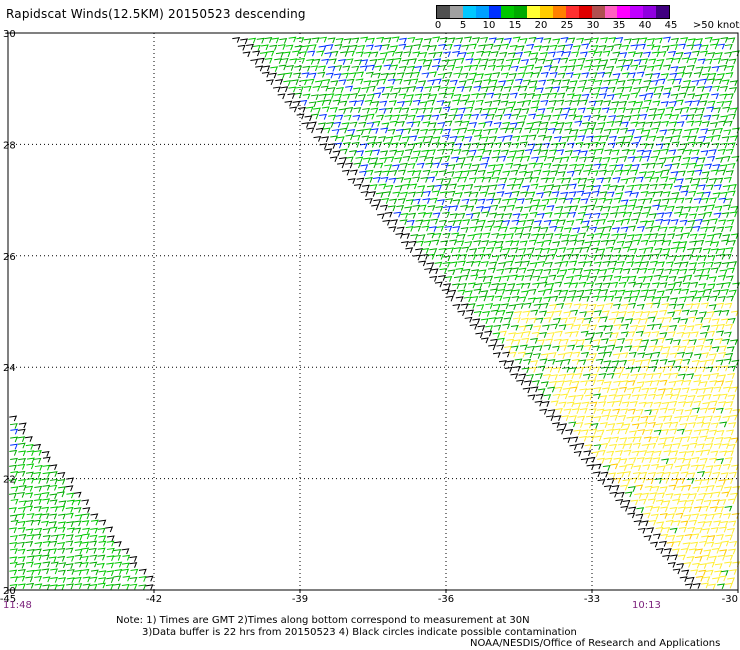 Image resolution: width=740 pixels, height=650 pixels. I want to click on colorbar-label: >50 knots, so click(716, 25).